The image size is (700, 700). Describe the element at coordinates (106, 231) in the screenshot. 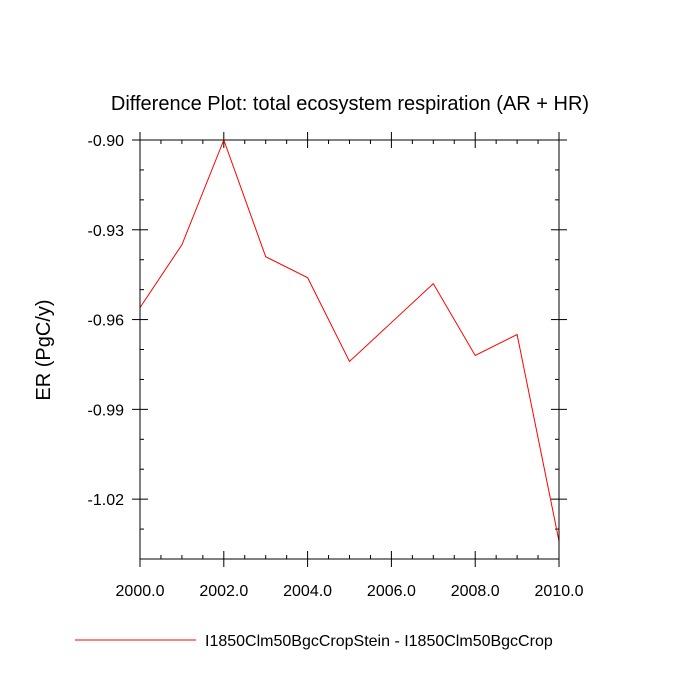

I see `y-tick-label: -0.93` at that location.